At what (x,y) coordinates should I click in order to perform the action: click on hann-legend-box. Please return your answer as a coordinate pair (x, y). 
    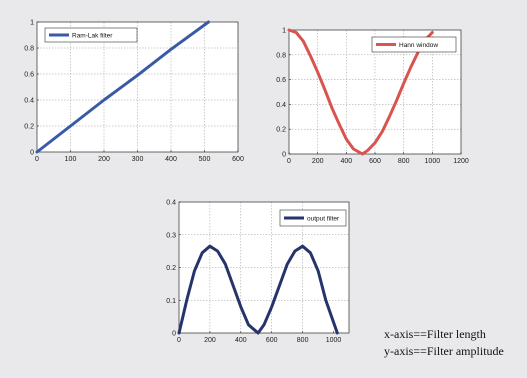
    Looking at the image, I should click on (414, 44).